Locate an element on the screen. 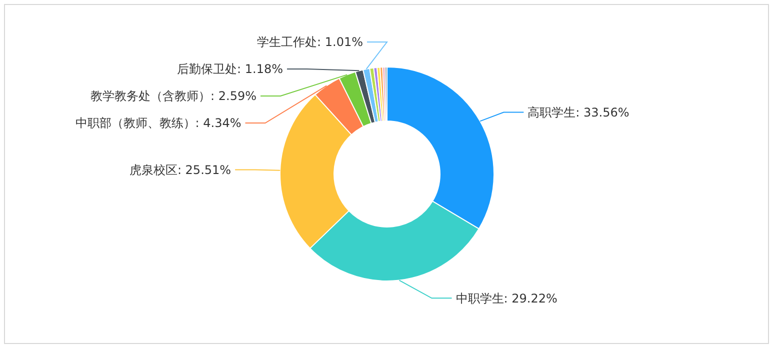  slice-label: 中职部（教师、教练）: 4.34% is located at coordinates (158, 123).